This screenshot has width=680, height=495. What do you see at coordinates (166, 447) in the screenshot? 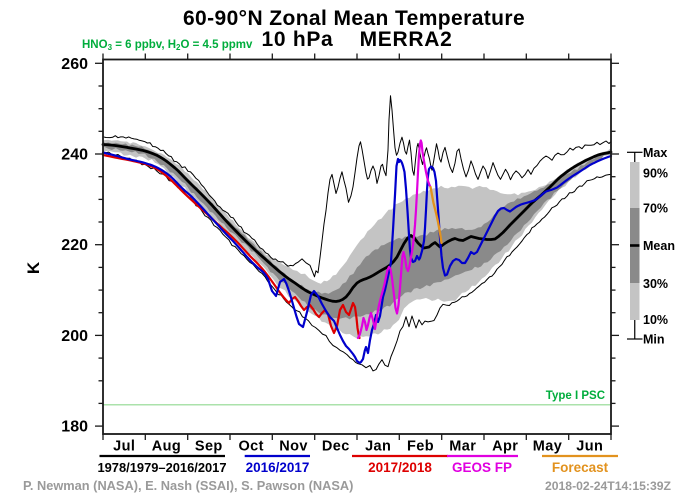
I see `svg-text: Aug` at bounding box center [166, 447].